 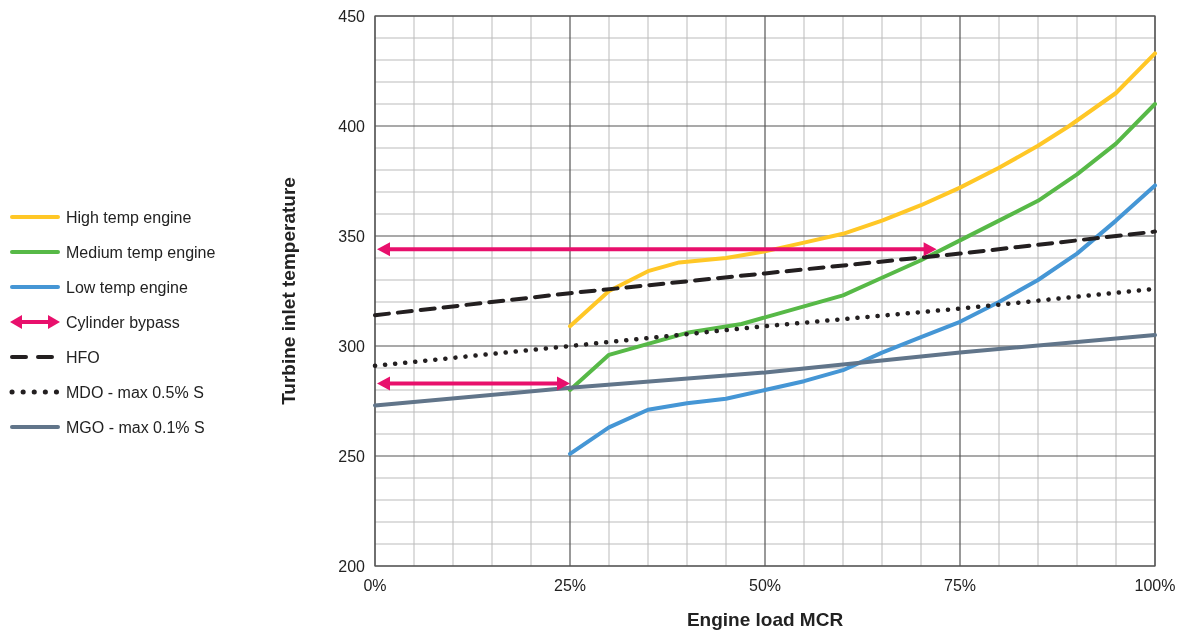 What do you see at coordinates (352, 236) in the screenshot?
I see `y-tick-label: 350` at bounding box center [352, 236].